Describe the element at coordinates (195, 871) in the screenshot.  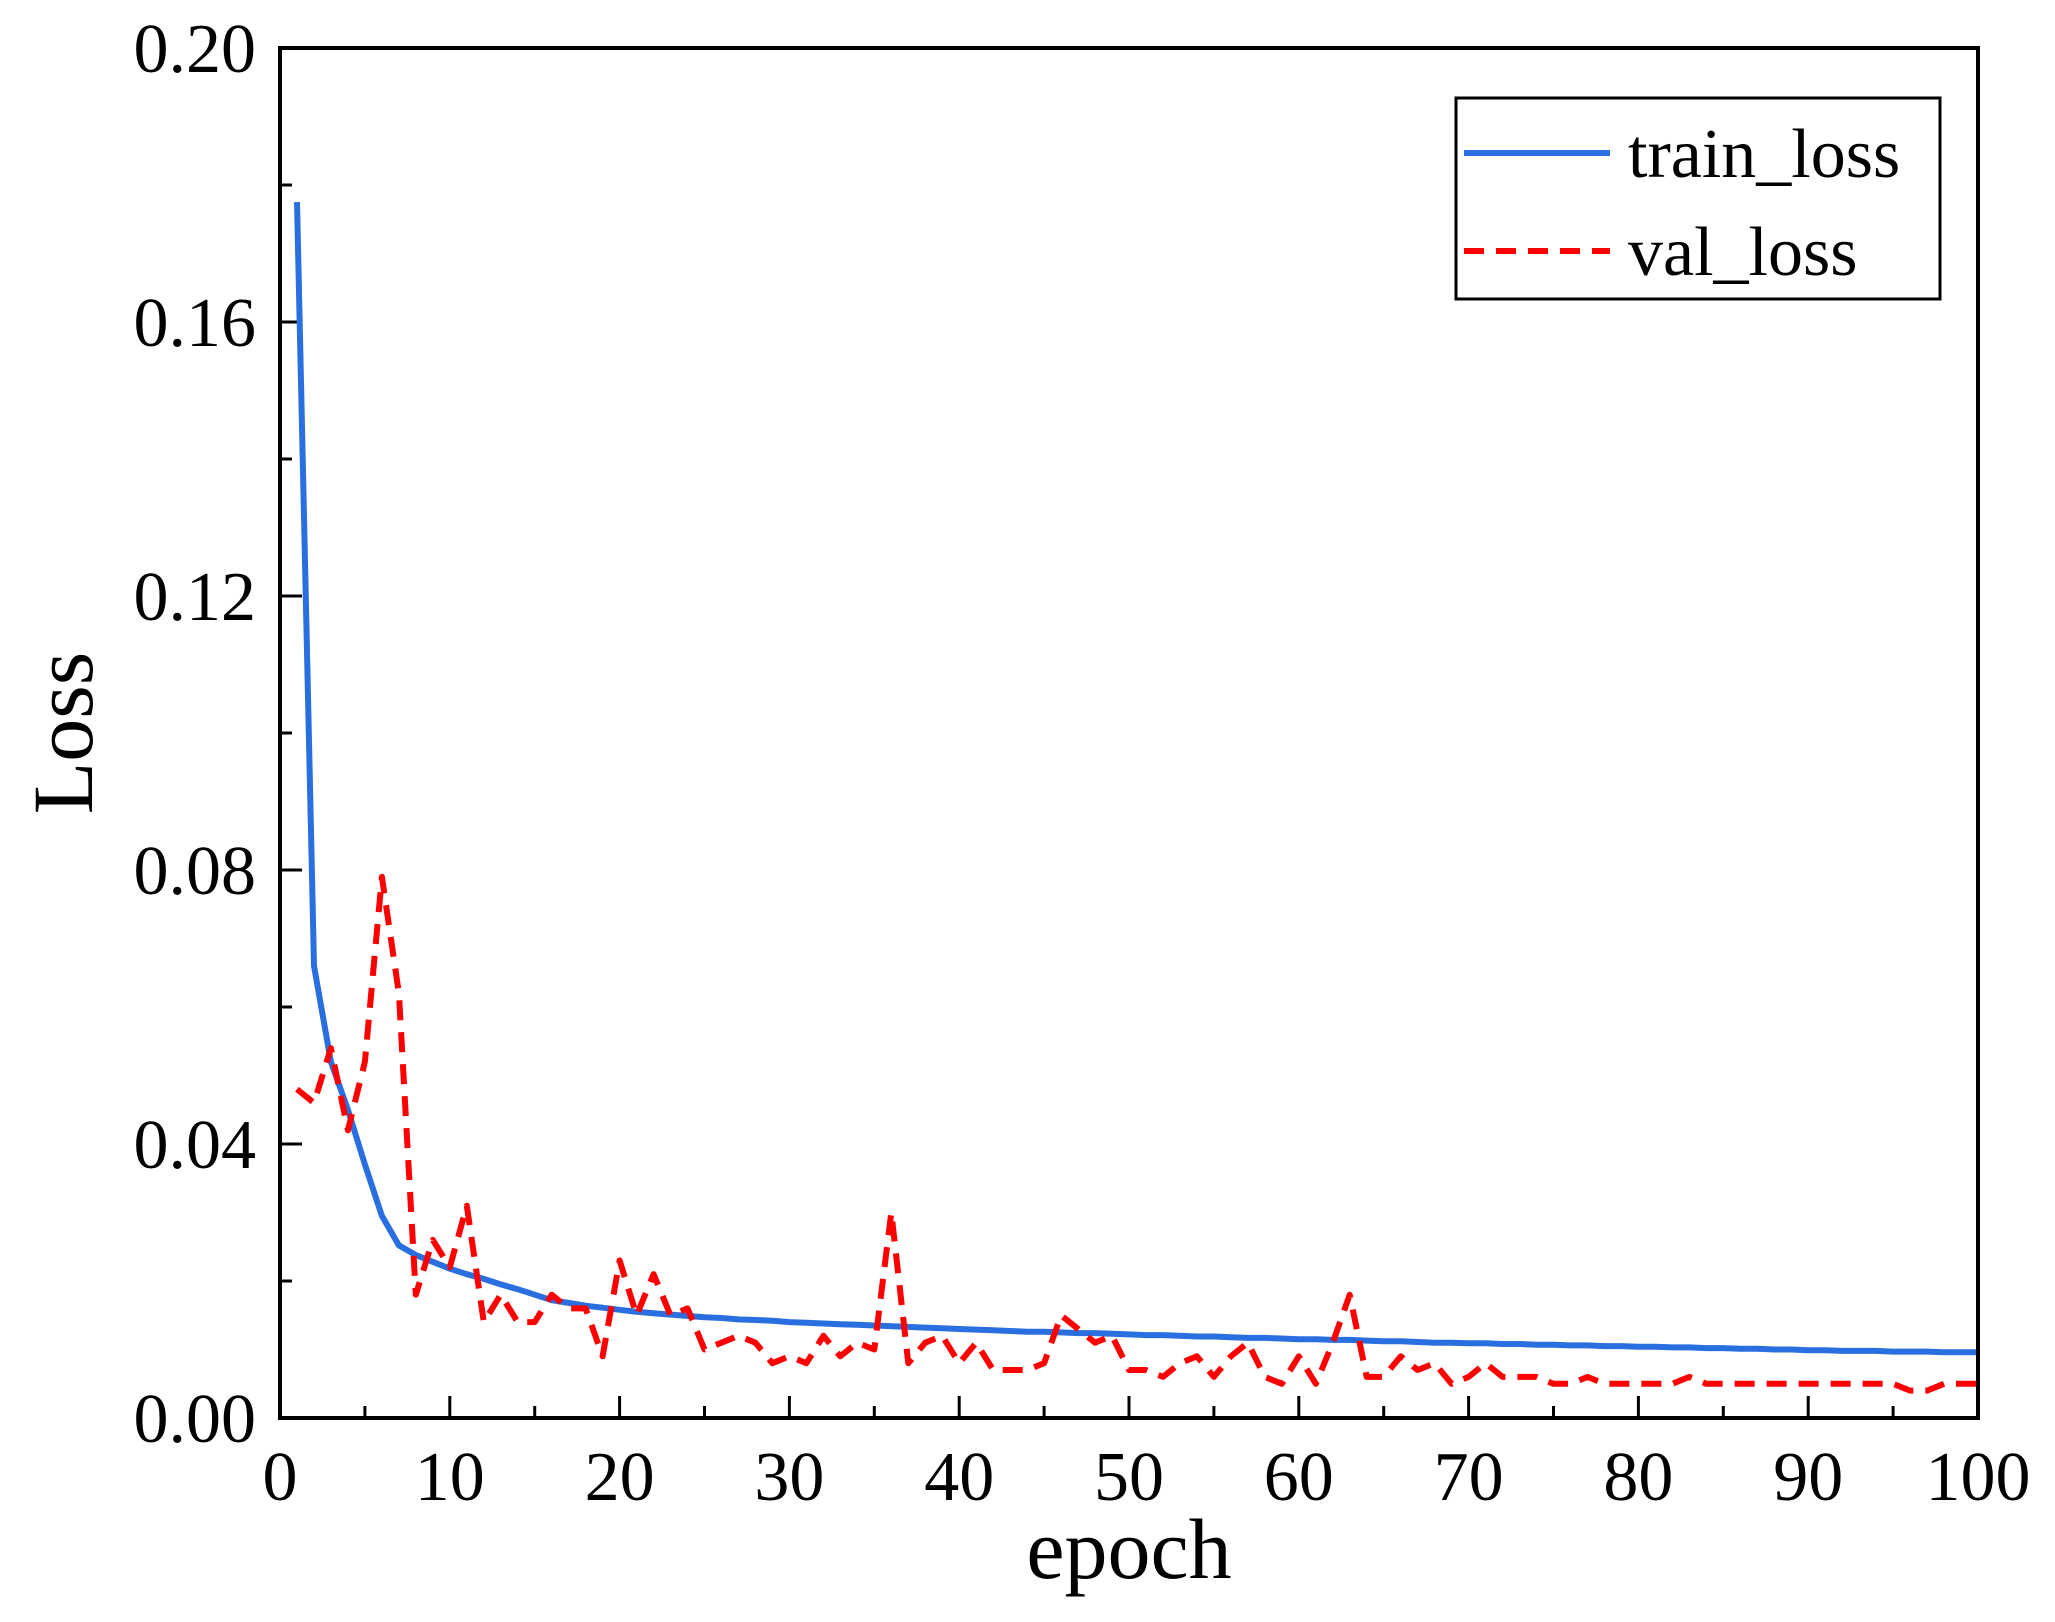
I see `y-tick-label: 0.08` at that location.